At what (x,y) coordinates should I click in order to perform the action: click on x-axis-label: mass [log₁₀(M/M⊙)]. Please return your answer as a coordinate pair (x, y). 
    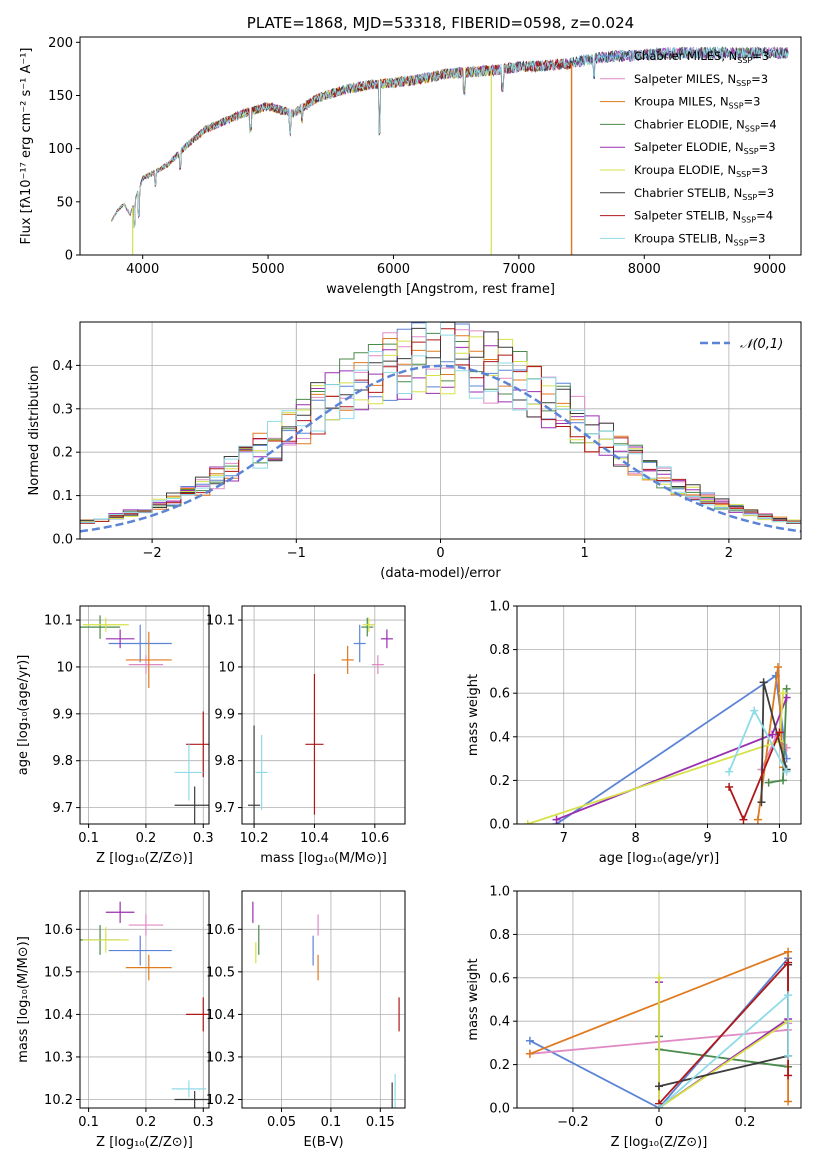
    Looking at the image, I should click on (323, 858).